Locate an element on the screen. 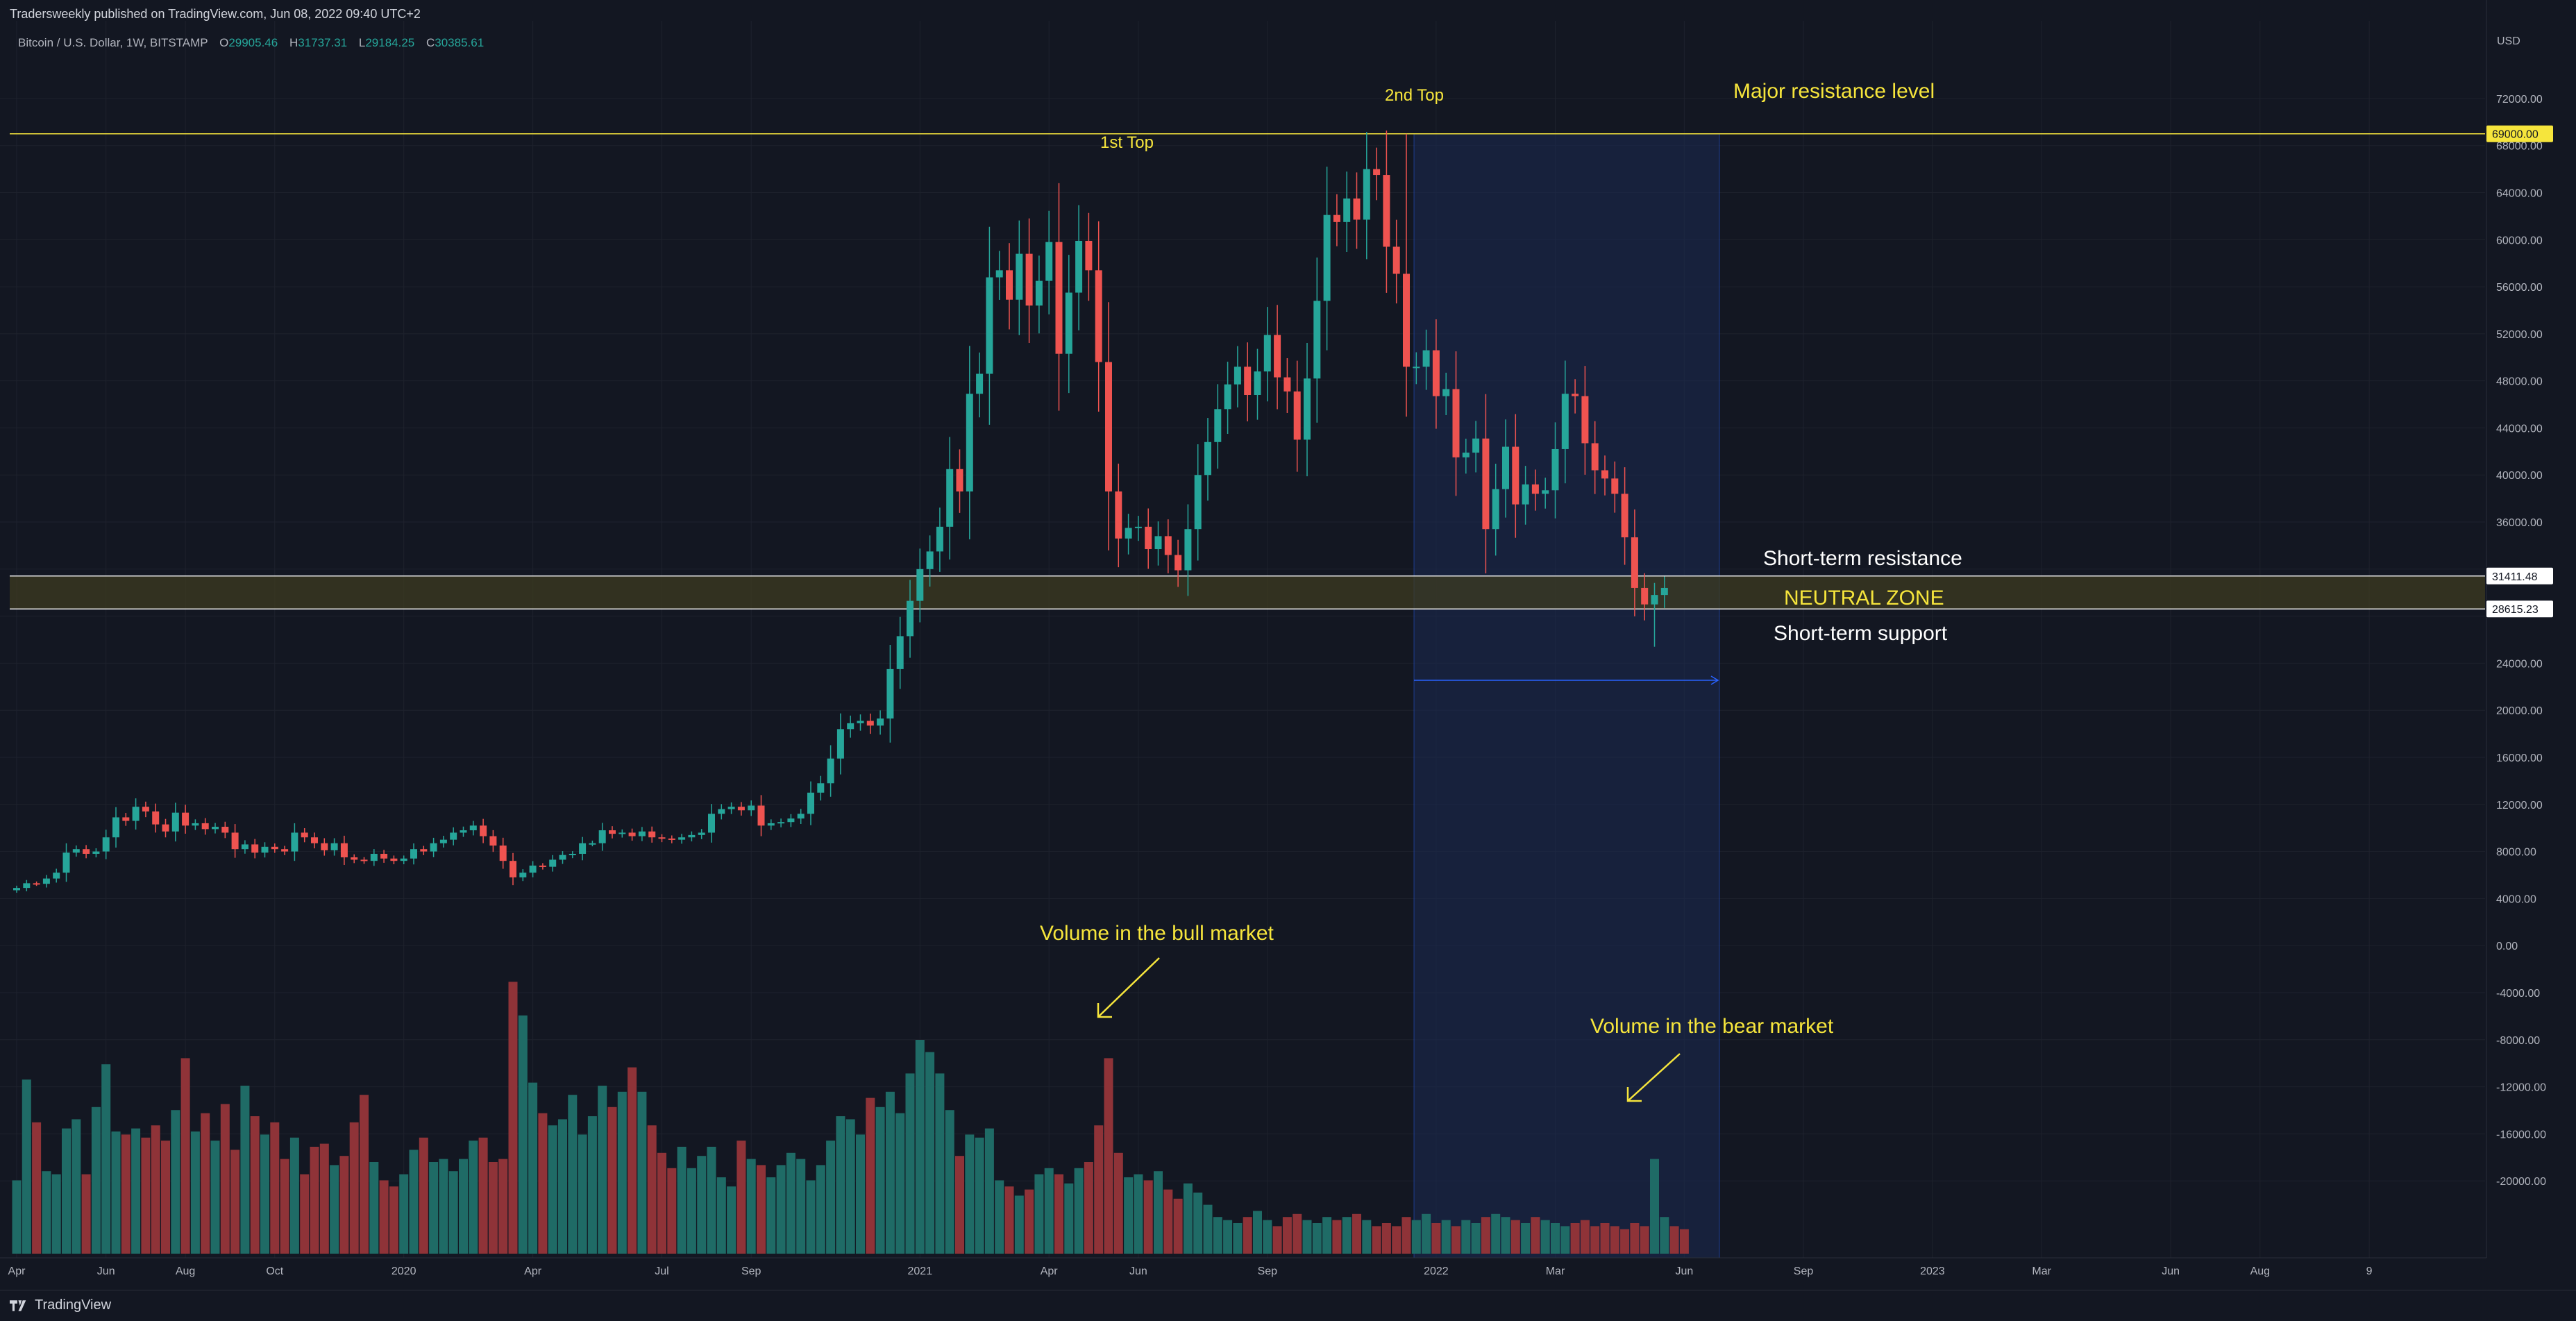 The height and width of the screenshot is (1321, 2576). time-tick-label: Sep is located at coordinates (1268, 1271).